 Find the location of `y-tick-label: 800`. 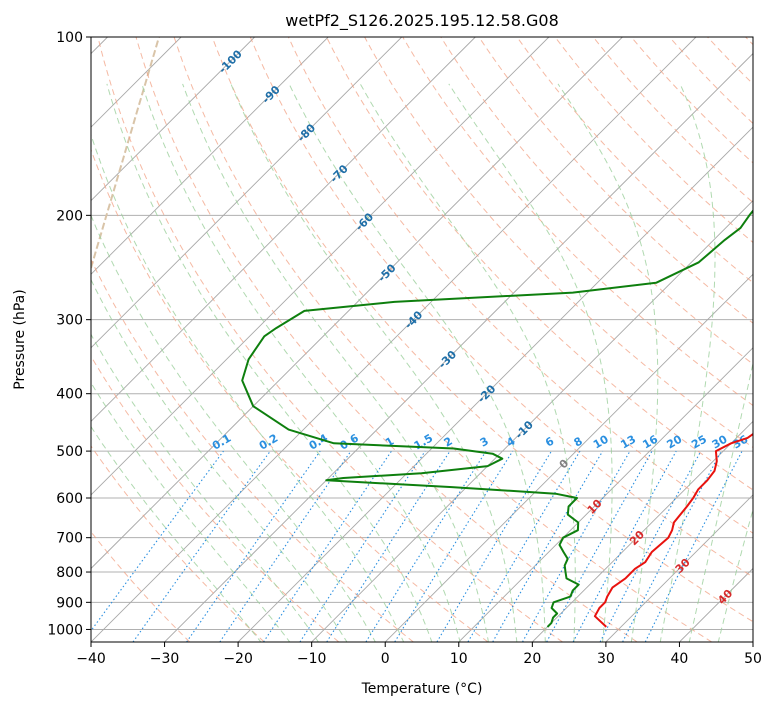

y-tick-label: 800 is located at coordinates (69, 573).